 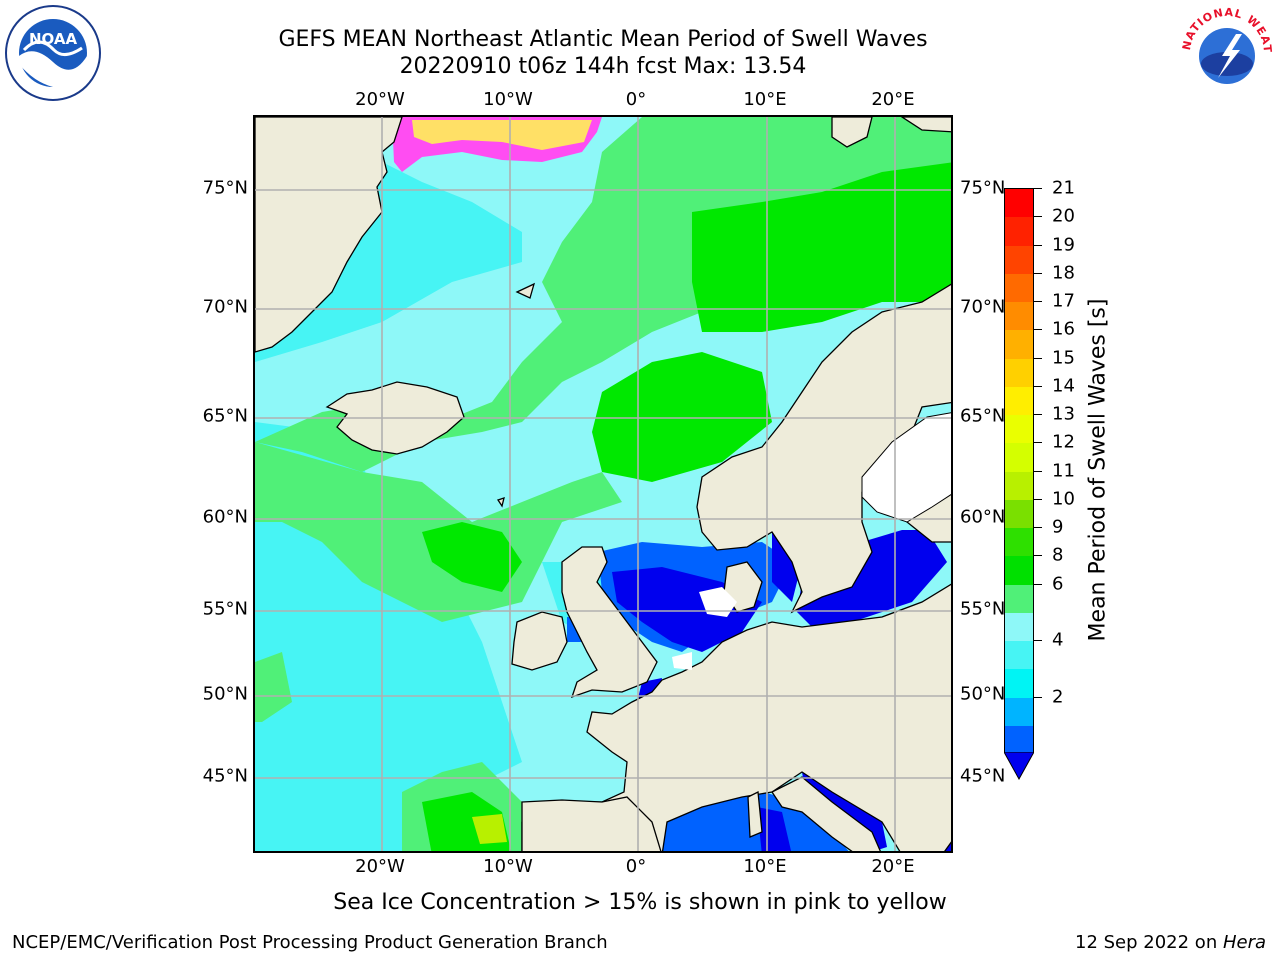 I want to click on colorbar, so click(x=1019, y=471).